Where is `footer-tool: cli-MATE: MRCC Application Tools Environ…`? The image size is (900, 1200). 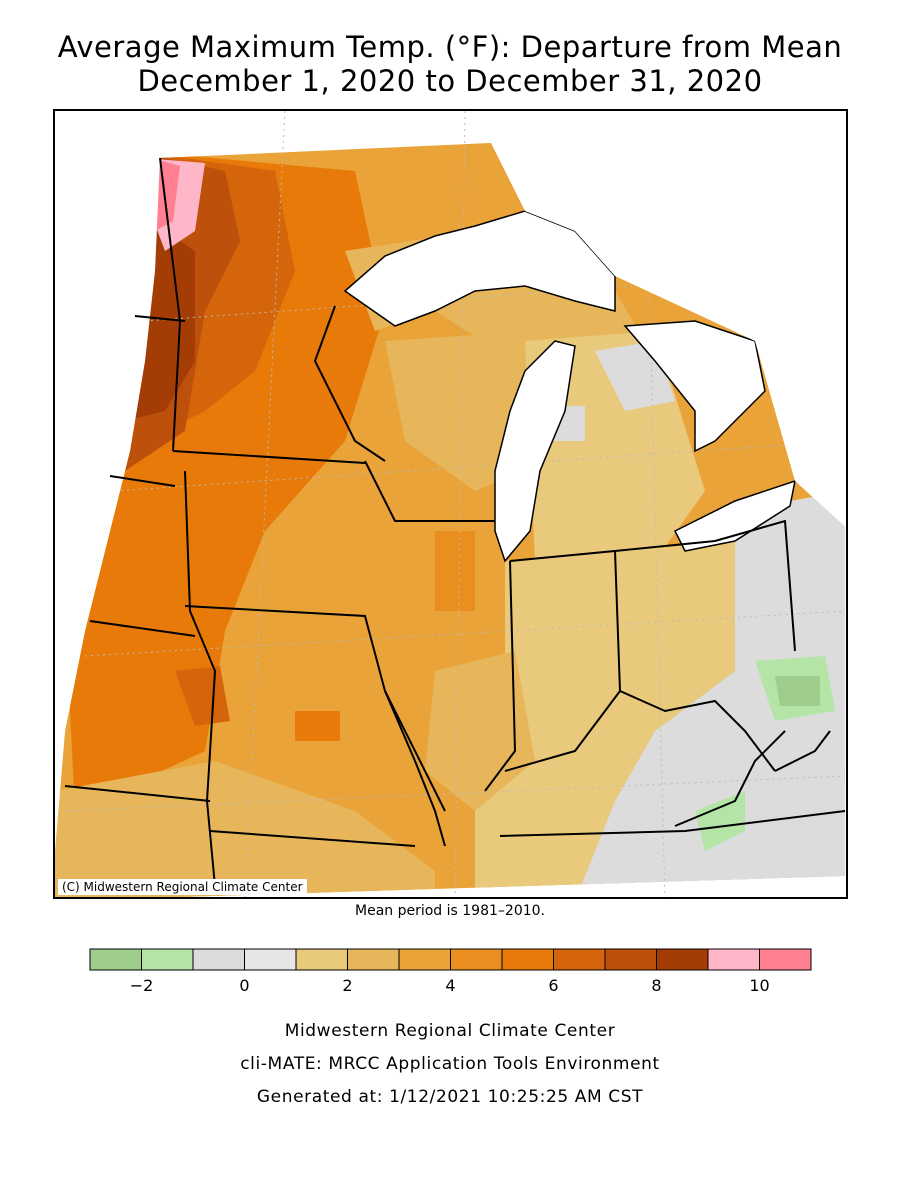 footer-tool: cli-MATE: MRCC Application Tools Environ… is located at coordinates (450, 1064).